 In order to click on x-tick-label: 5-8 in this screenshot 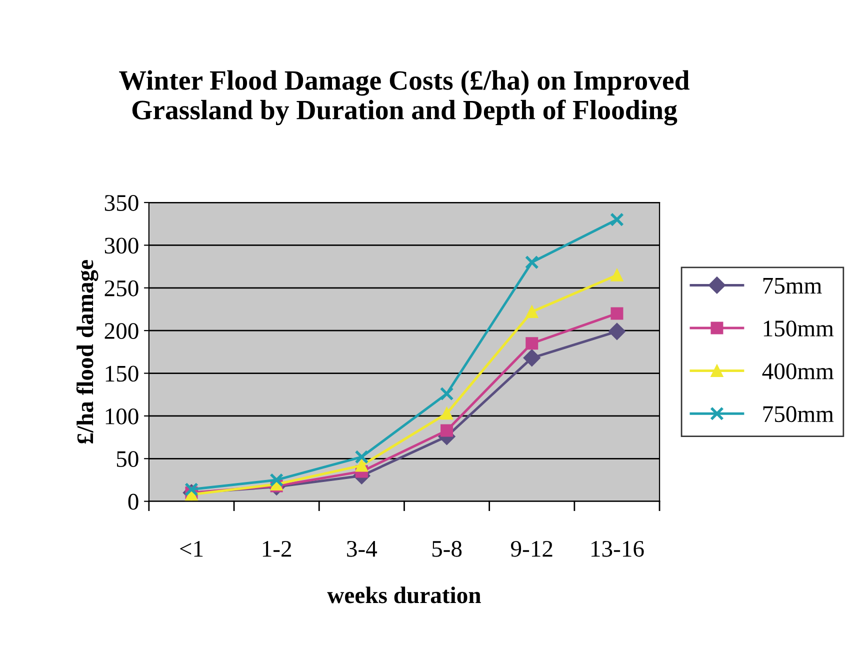, I will do `click(447, 548)`.